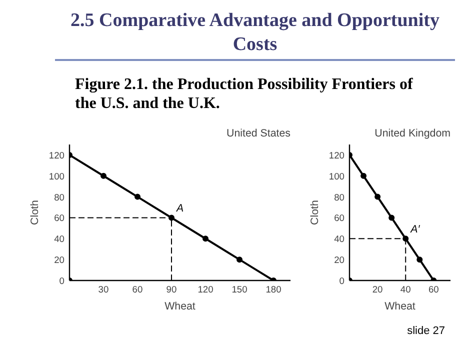 The height and width of the screenshot is (355, 474). Describe the element at coordinates (412, 134) in the screenshot. I see `chart-title: United Kingdom` at that location.